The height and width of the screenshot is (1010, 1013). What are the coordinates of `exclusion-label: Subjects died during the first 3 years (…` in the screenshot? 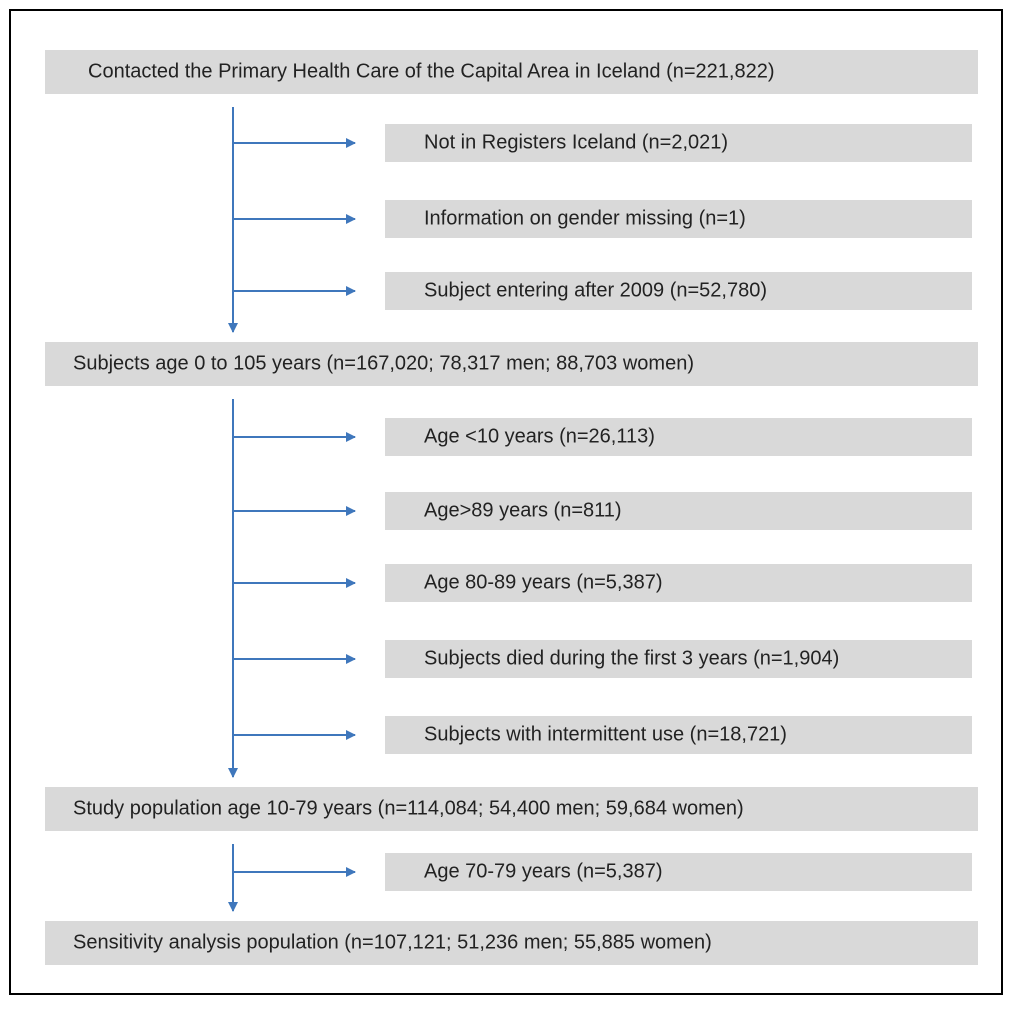 It's located at (631, 658).